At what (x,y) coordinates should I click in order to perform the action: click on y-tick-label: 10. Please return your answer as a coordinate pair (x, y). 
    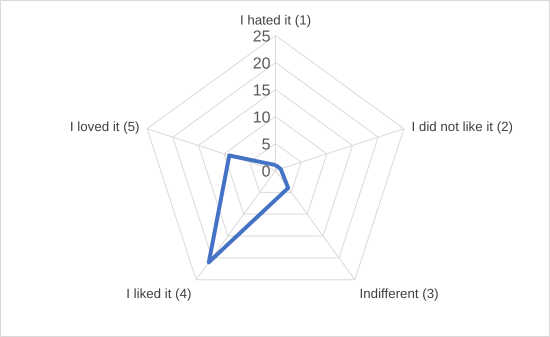
    Looking at the image, I should click on (261, 118).